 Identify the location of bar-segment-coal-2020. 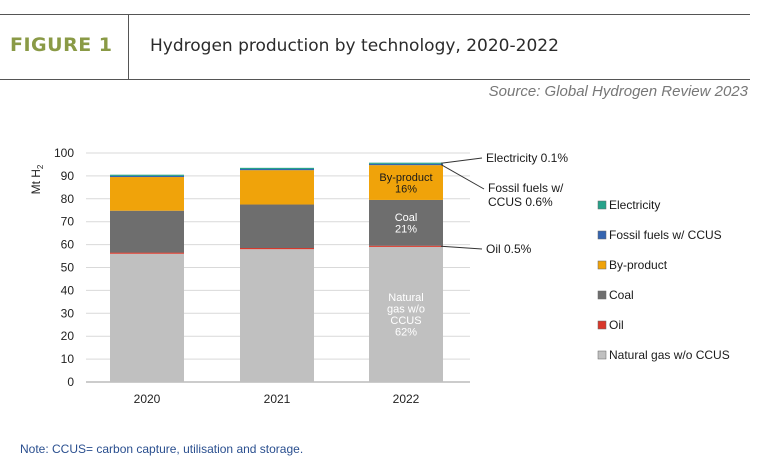
(147, 231).